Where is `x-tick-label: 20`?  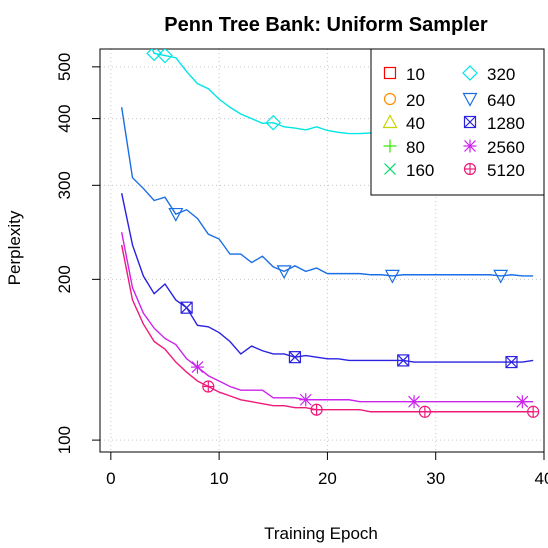
x-tick-label: 20 is located at coordinates (327, 478).